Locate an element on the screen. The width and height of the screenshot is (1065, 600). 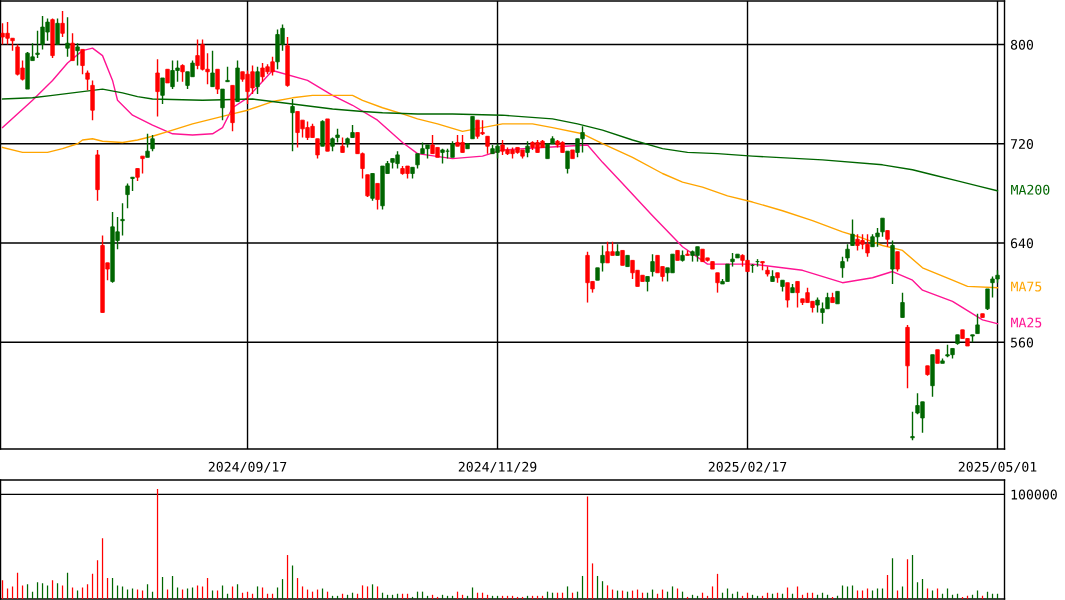
y-tick-label: 560 is located at coordinates (1022, 342).